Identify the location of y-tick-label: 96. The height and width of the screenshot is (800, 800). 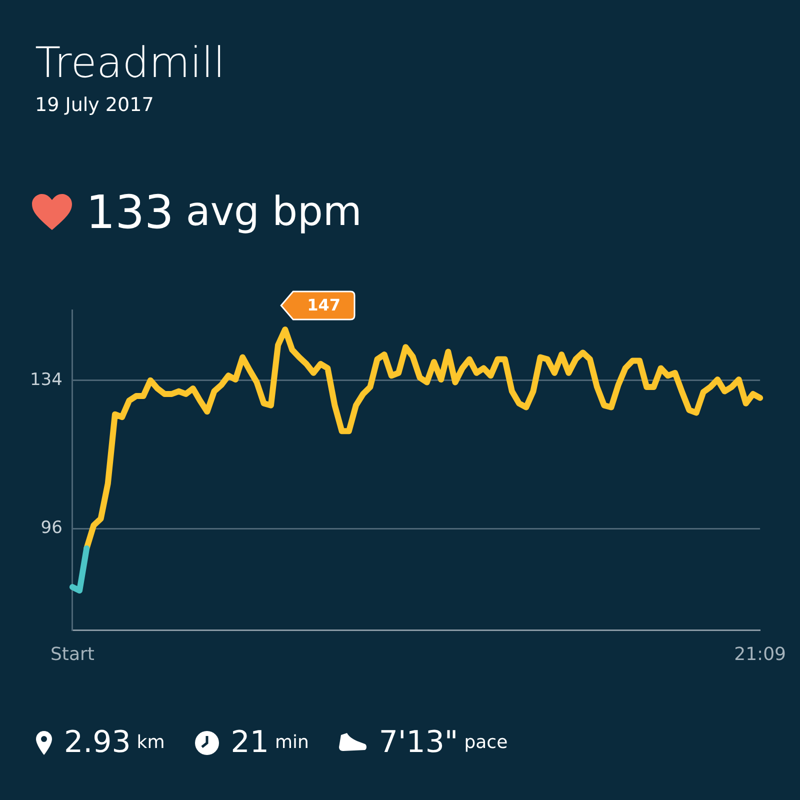
(51, 528).